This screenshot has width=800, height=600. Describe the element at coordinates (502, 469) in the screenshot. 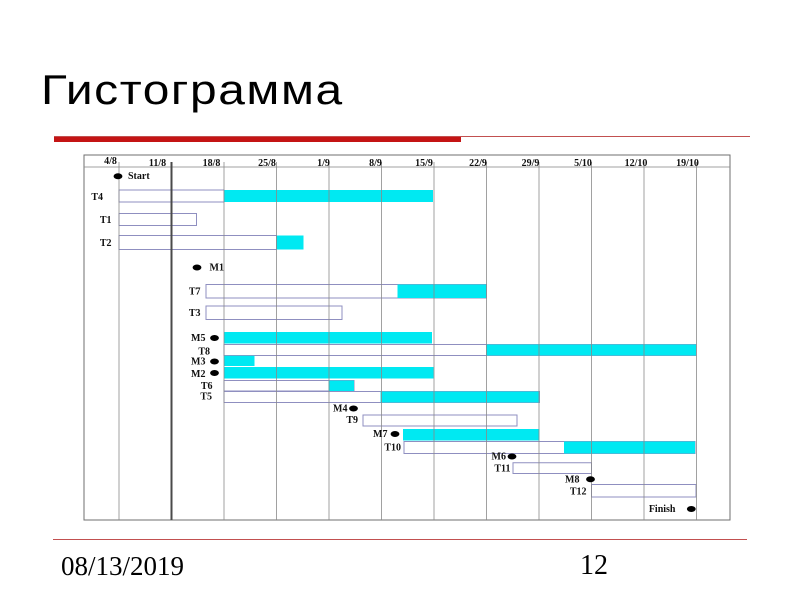

I see `svg-text: T11` at that location.